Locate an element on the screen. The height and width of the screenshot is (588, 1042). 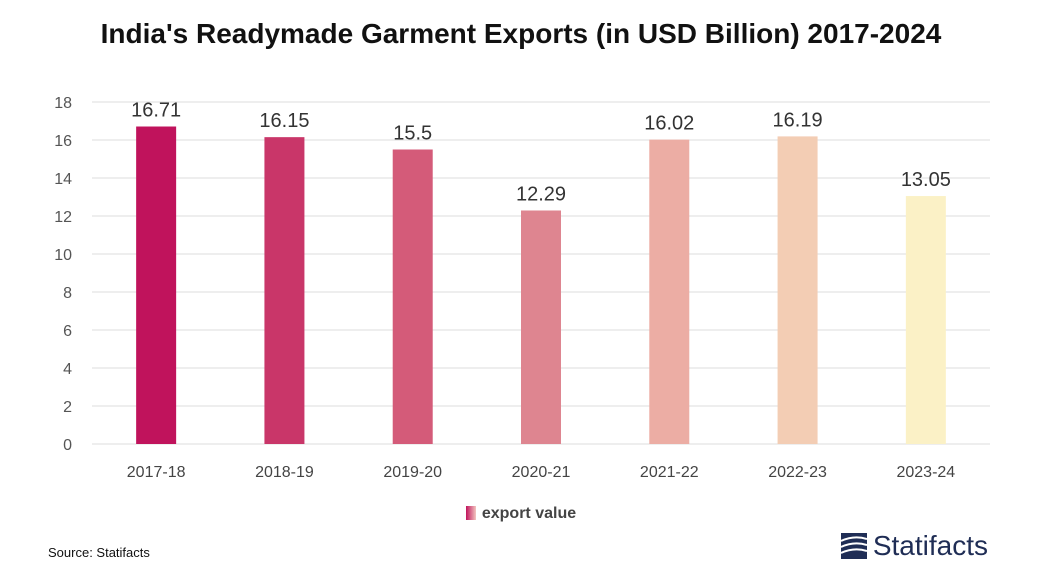
source-note: Source: Statifacts is located at coordinates (99, 552).